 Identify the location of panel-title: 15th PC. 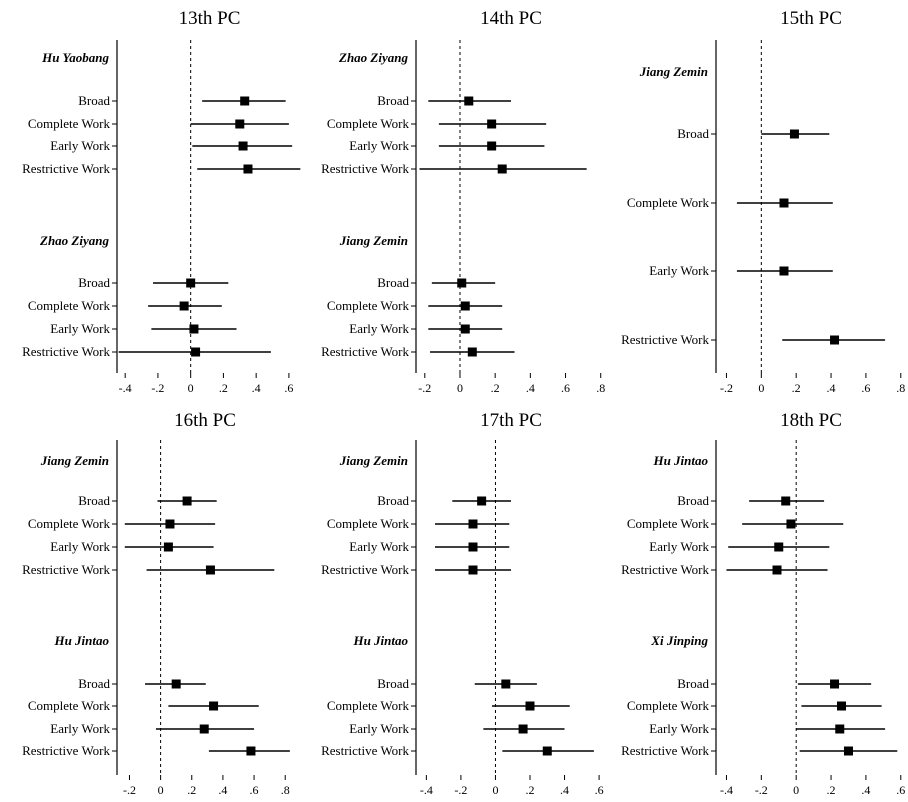
(811, 18).